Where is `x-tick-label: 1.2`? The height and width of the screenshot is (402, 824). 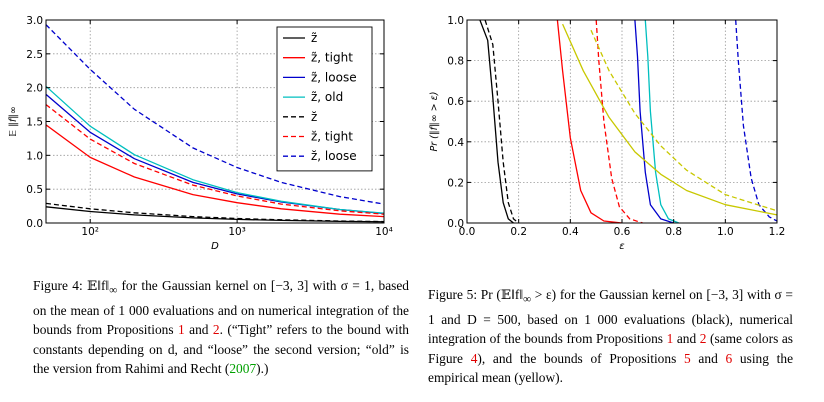
x-tick-label: 1.2 is located at coordinates (777, 232).